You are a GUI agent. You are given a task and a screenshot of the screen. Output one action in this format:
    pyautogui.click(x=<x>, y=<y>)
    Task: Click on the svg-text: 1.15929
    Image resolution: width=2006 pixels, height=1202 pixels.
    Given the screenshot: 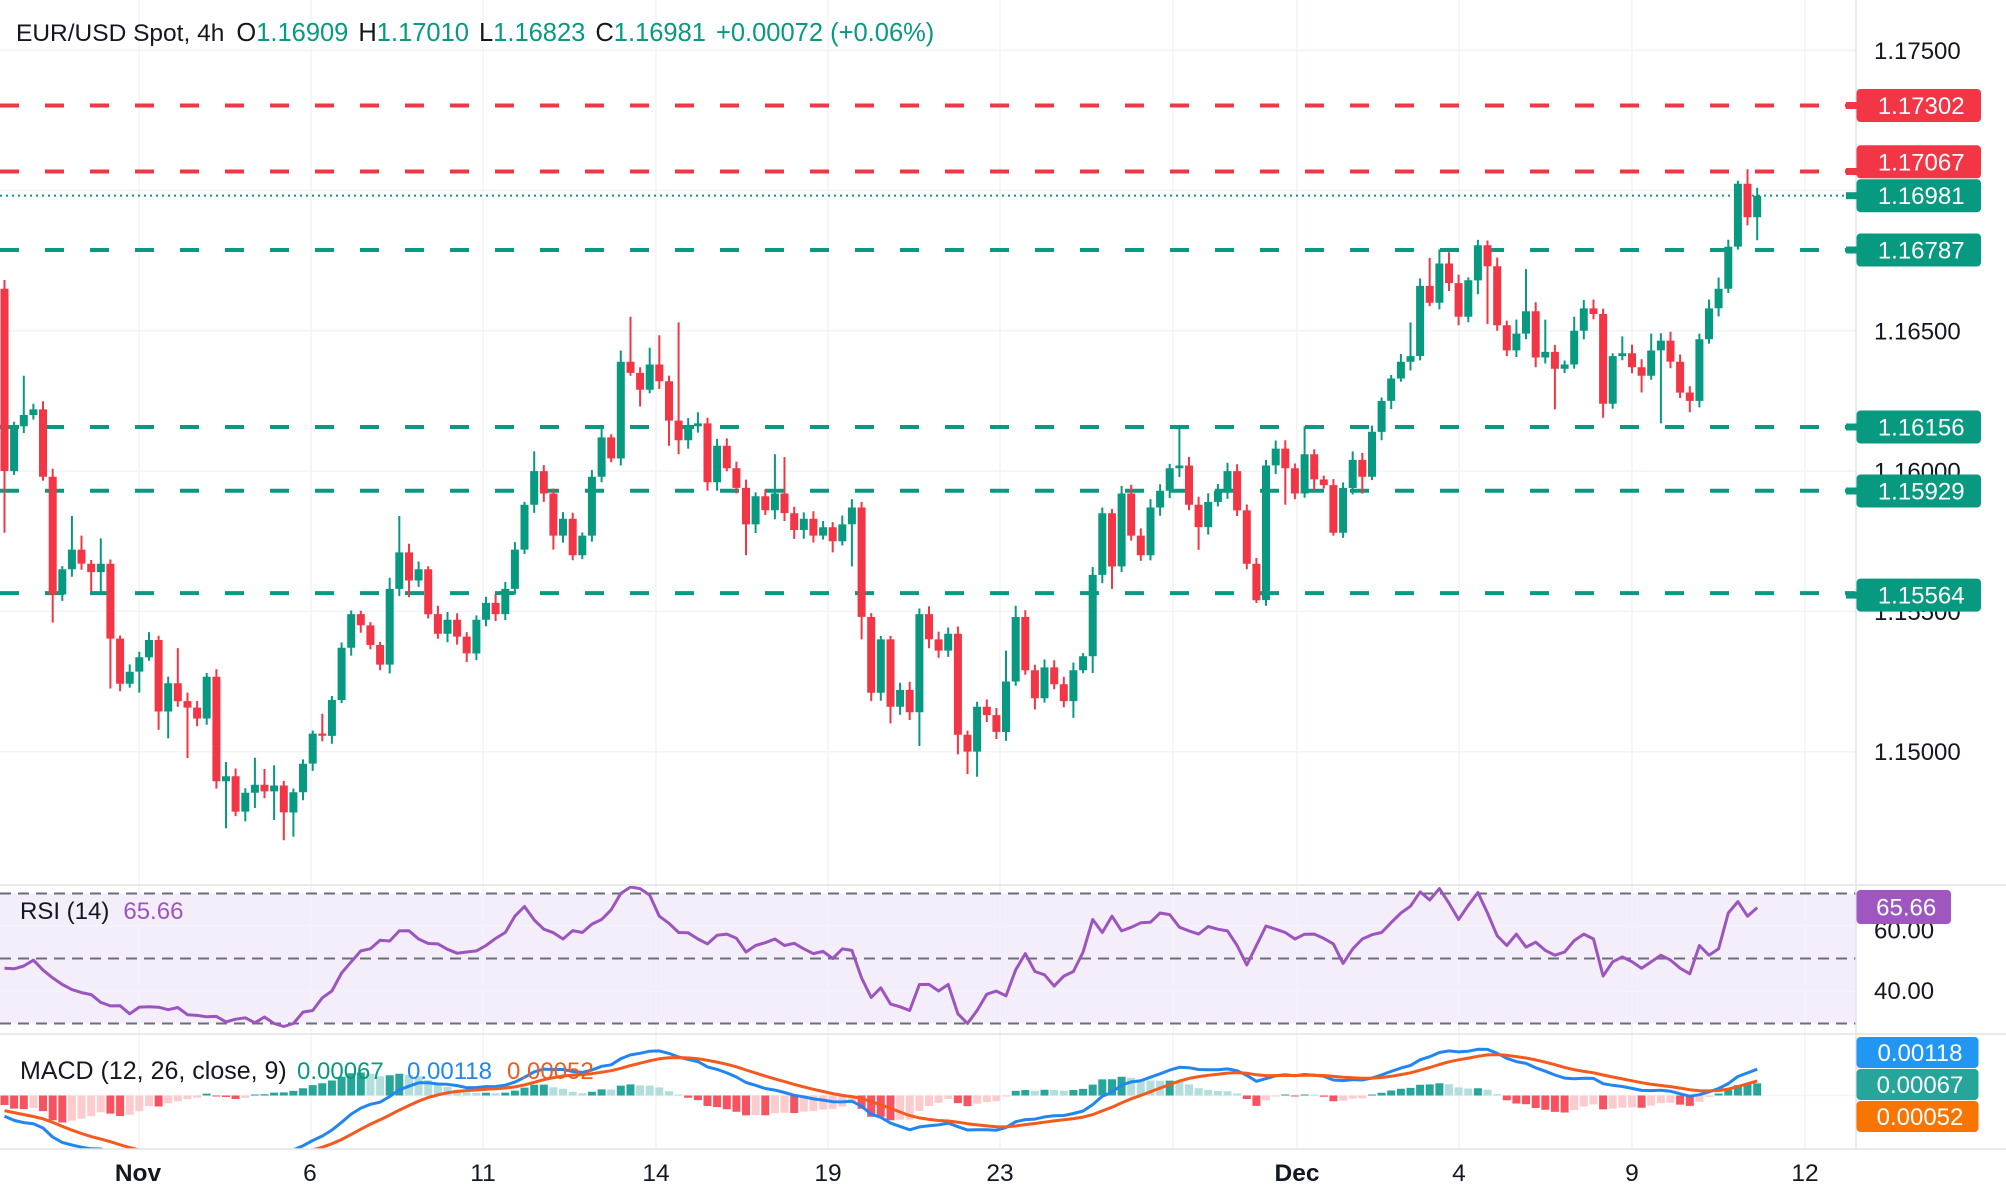 What is the action you would take?
    pyautogui.click(x=1921, y=492)
    